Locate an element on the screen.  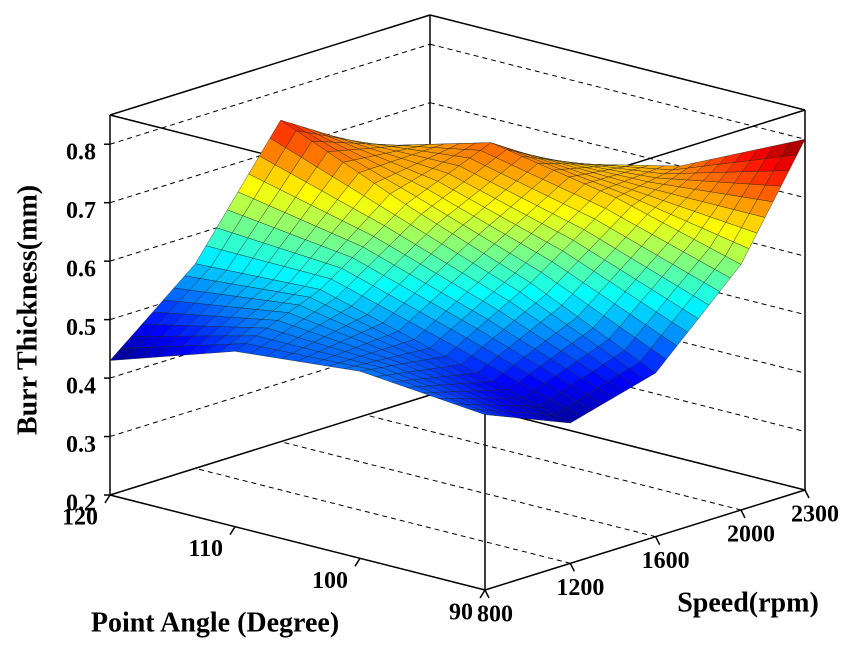
z-tick-label: 0.5 is located at coordinates (81, 328).